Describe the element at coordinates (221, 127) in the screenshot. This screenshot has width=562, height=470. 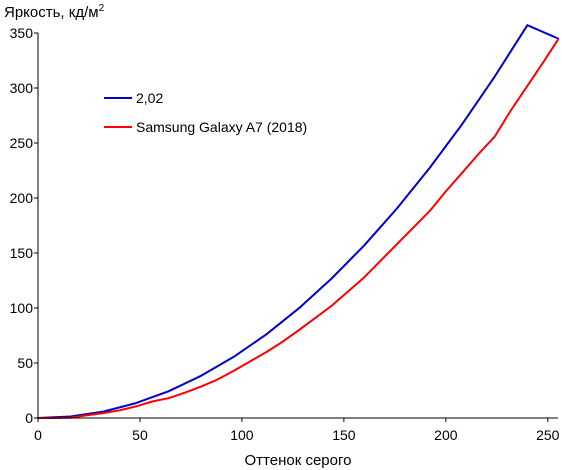
I see `legend-label-series-2: Samsung Galaxy A7 (2018)` at that location.